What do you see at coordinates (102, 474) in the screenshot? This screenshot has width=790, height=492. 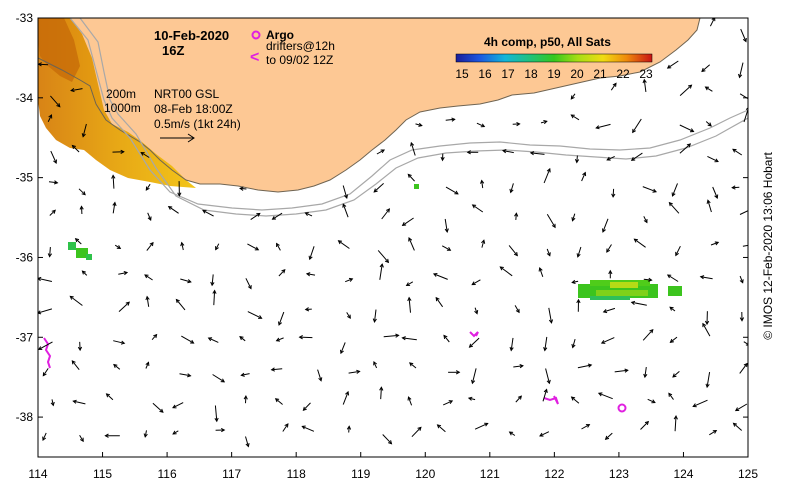 I see `x-tick-label: 115` at bounding box center [102, 474].